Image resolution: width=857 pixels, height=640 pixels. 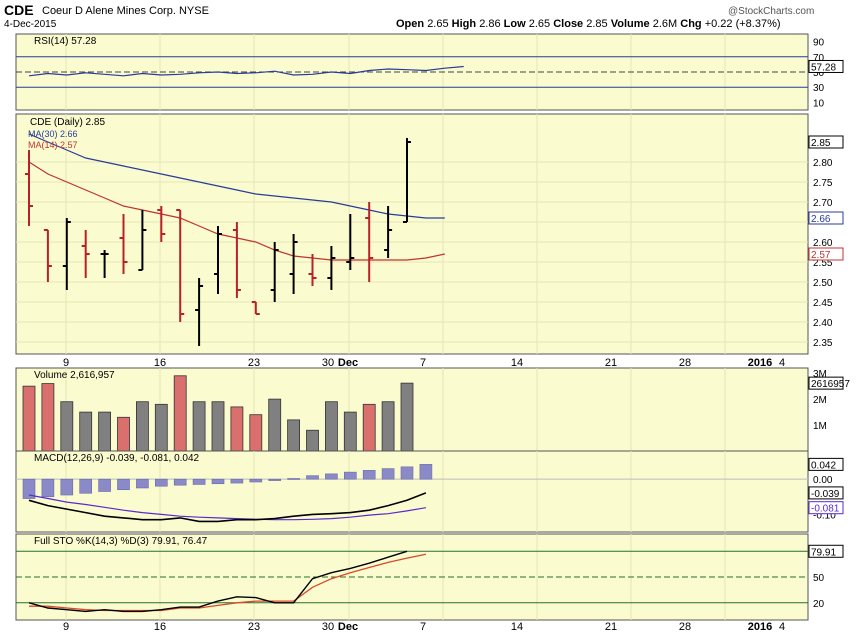 I want to click on macd-tick-label: -0.10, so click(x=824, y=515).